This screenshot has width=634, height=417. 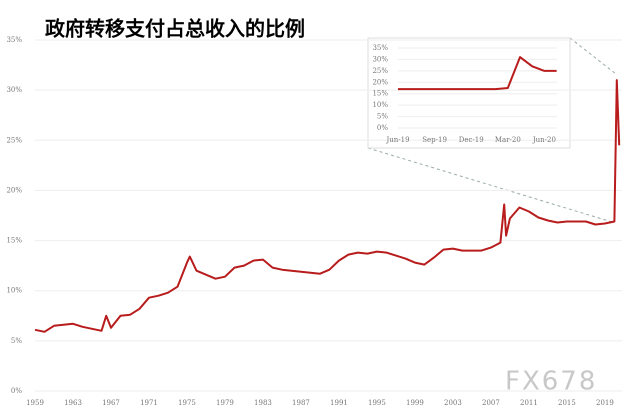 I want to click on inset-frame, so click(x=469, y=93).